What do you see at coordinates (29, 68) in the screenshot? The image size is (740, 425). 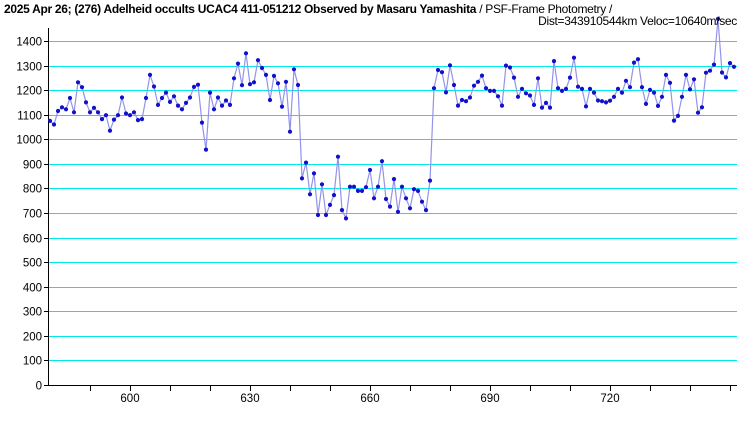 I see `y-tick-label-1300: 1300` at bounding box center [29, 68].